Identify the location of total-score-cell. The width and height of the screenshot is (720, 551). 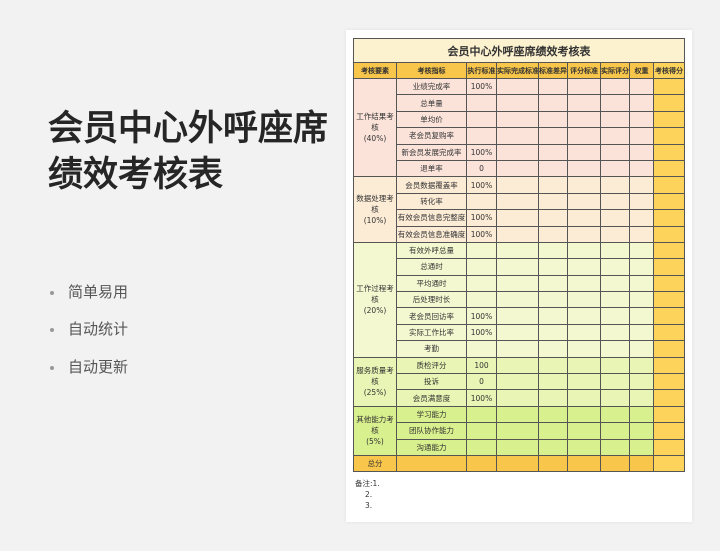
(669, 463).